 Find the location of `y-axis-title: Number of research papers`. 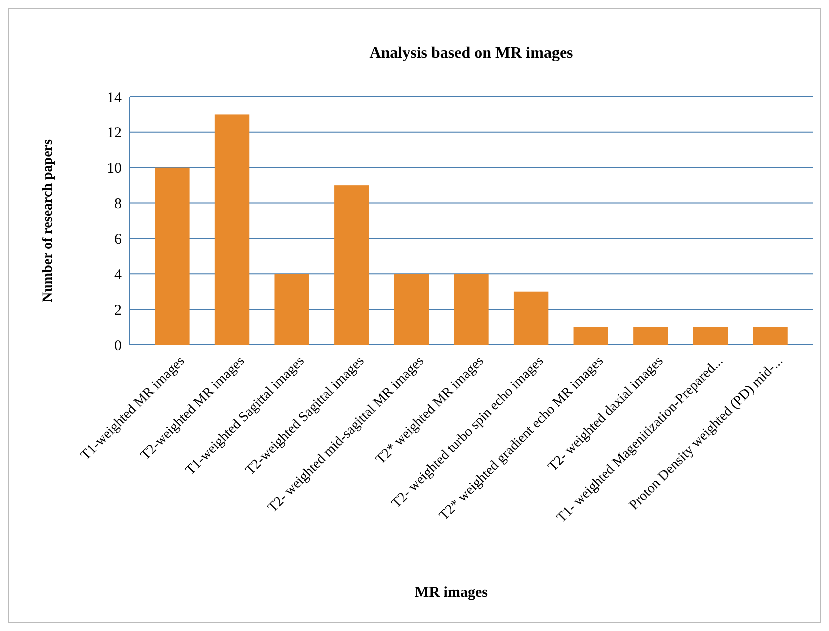

y-axis-title: Number of research papers is located at coordinates (48, 220).